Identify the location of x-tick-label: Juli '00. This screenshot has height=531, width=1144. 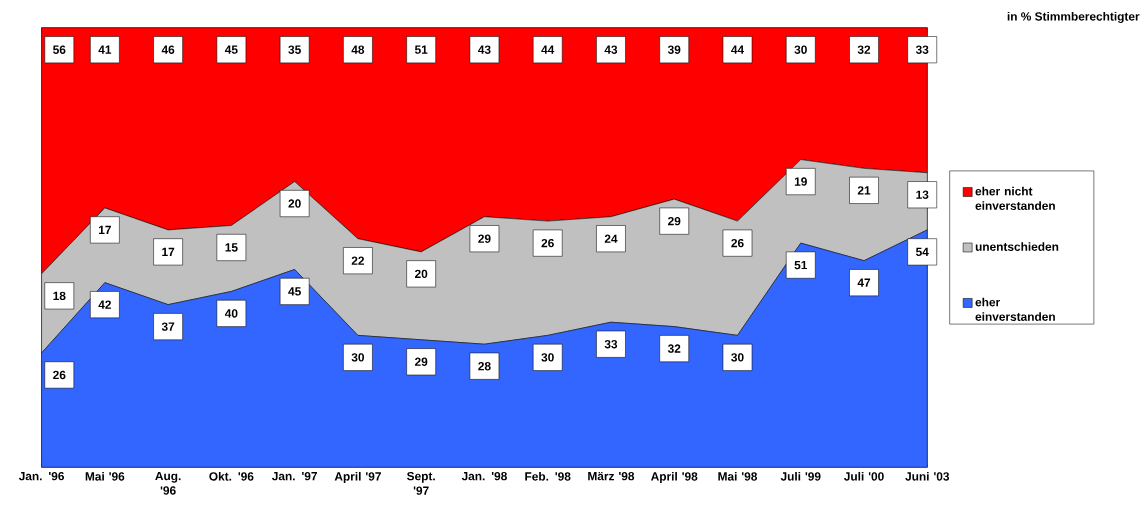
(863, 476).